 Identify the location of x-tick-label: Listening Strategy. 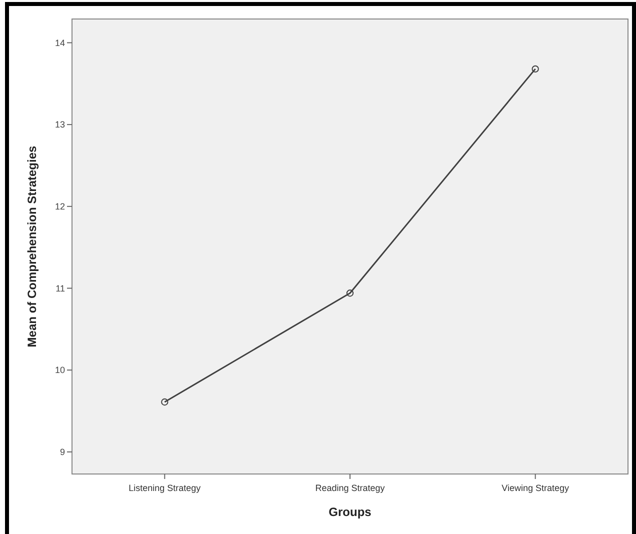
(165, 488).